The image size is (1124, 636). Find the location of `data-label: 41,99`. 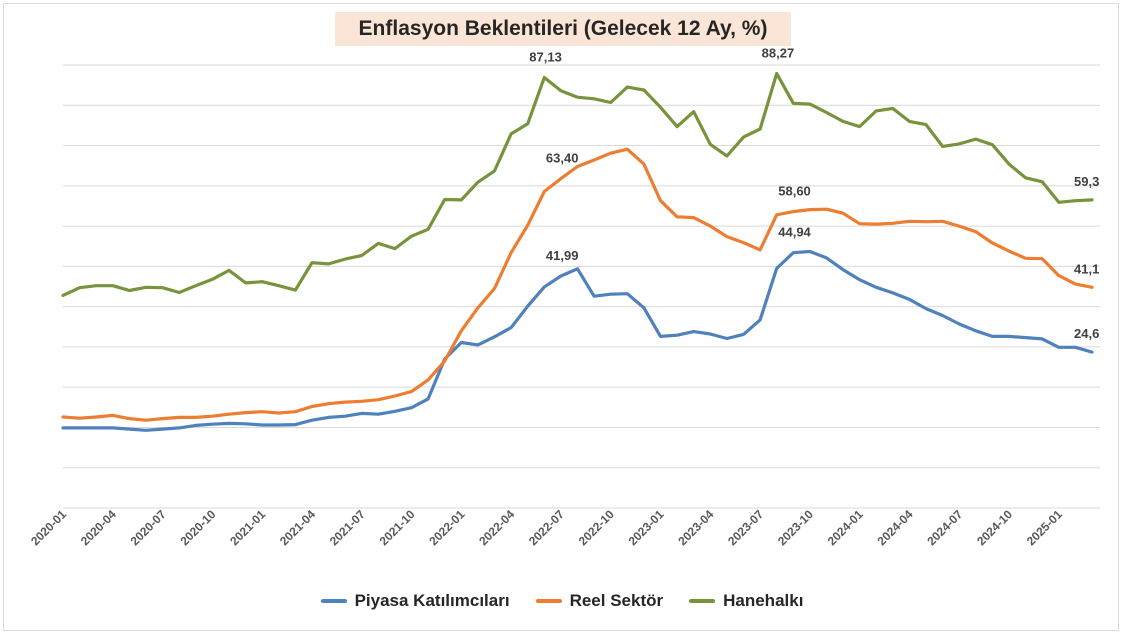

data-label: 41,99 is located at coordinates (562, 255).